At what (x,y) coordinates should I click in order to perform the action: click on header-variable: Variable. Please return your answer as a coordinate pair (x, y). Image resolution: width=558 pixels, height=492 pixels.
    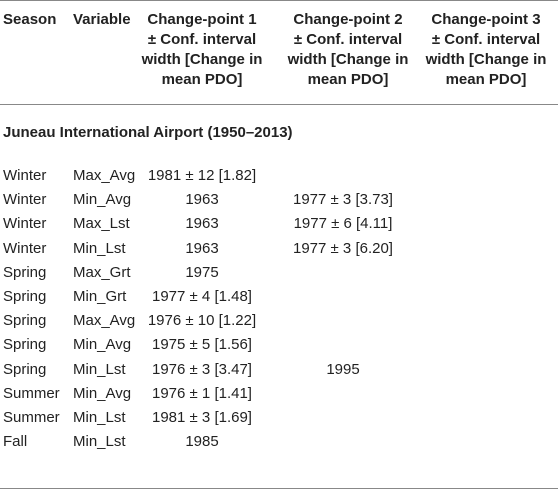
    Looking at the image, I should click on (102, 19).